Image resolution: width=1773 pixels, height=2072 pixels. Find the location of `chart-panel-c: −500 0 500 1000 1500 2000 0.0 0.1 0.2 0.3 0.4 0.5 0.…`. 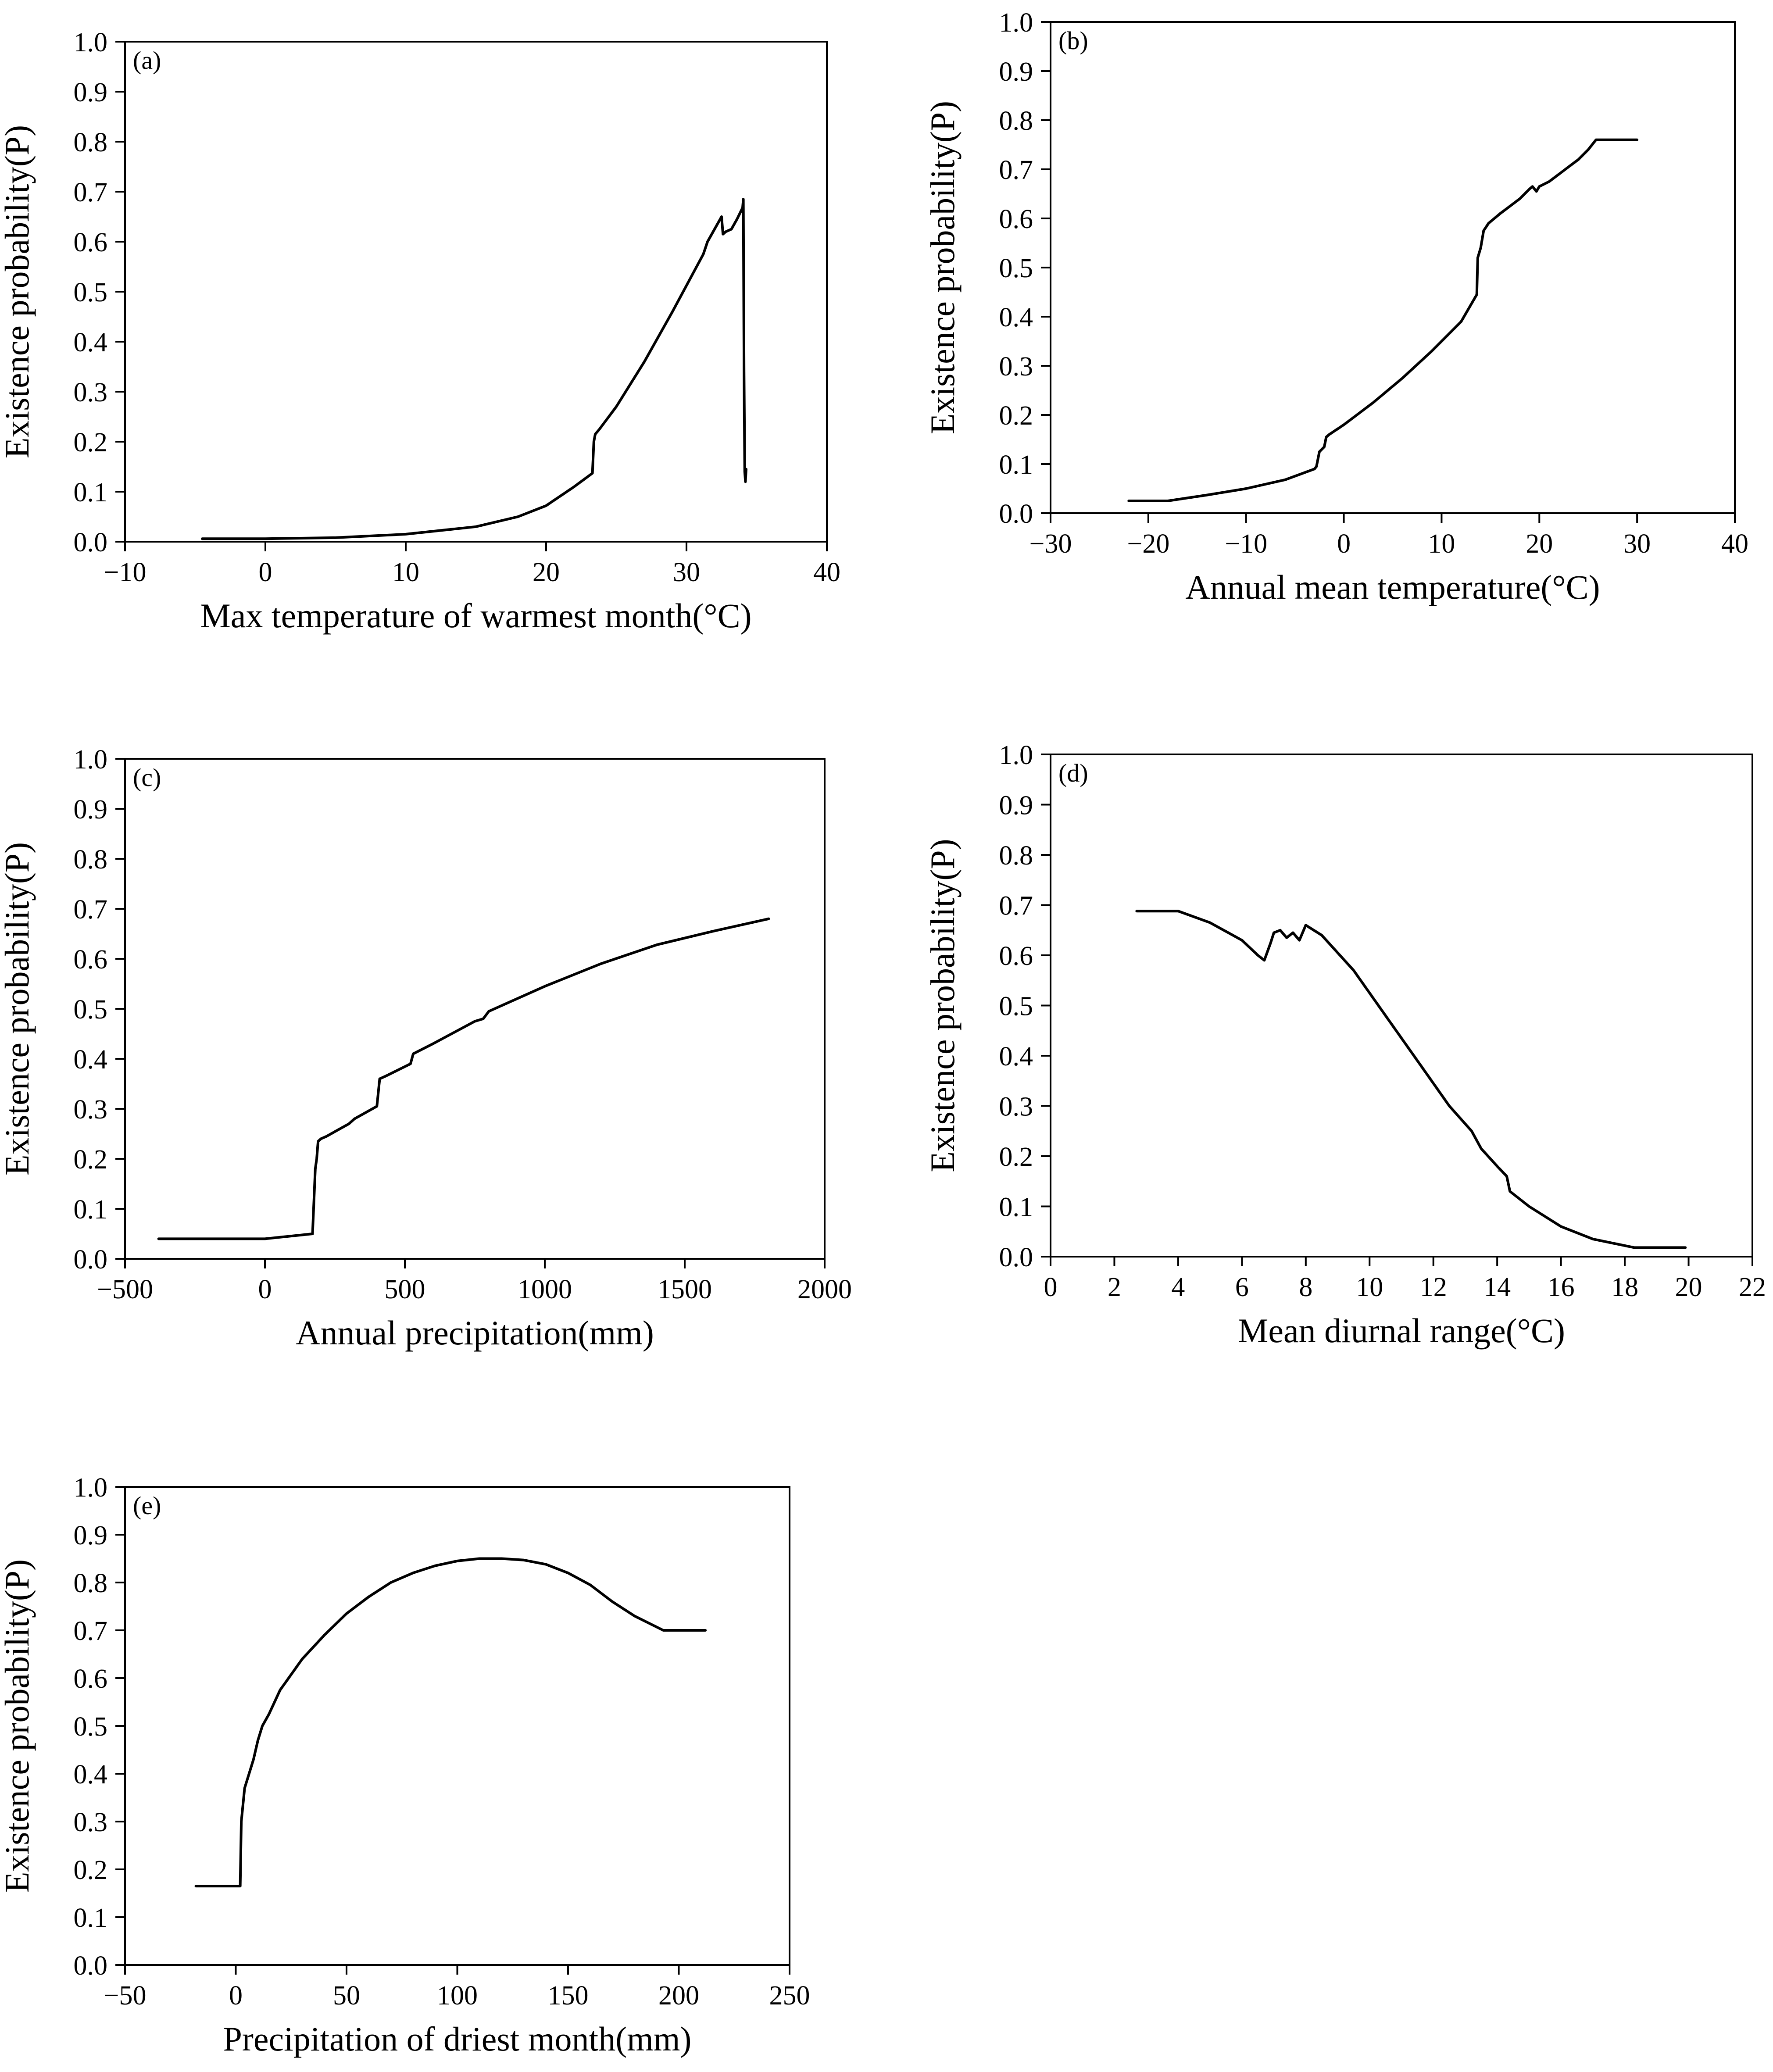

chart-panel-c: −500 0 500 1000 1500 2000 0.0 0.1 0.2 0.3 0.4 0.5 0.… is located at coordinates (426, 1048).